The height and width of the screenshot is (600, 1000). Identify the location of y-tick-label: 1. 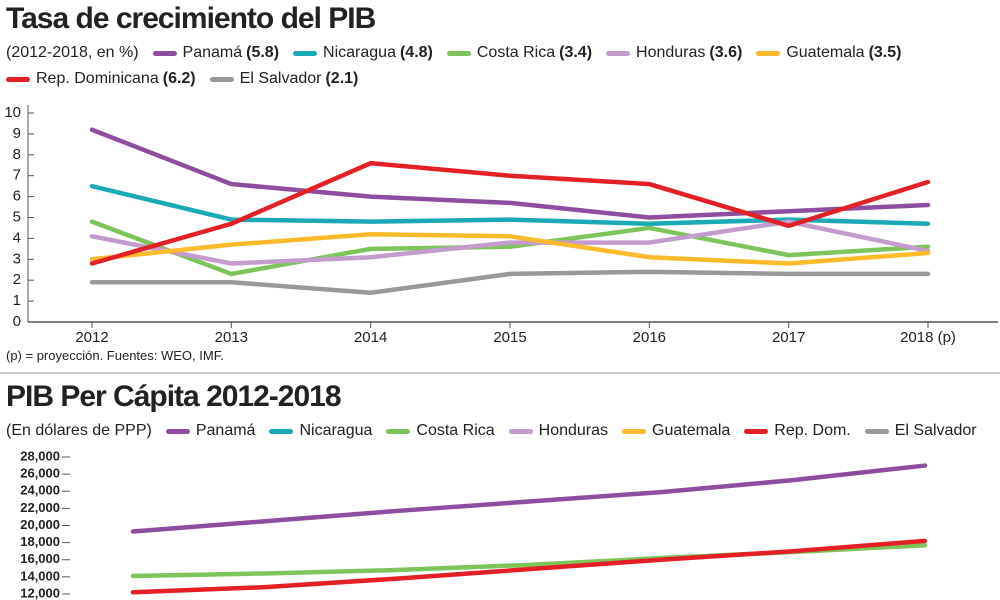
(17, 300).